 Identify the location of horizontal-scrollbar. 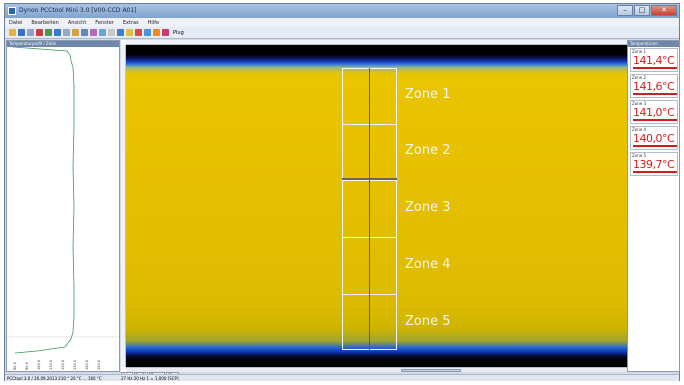
(378, 369).